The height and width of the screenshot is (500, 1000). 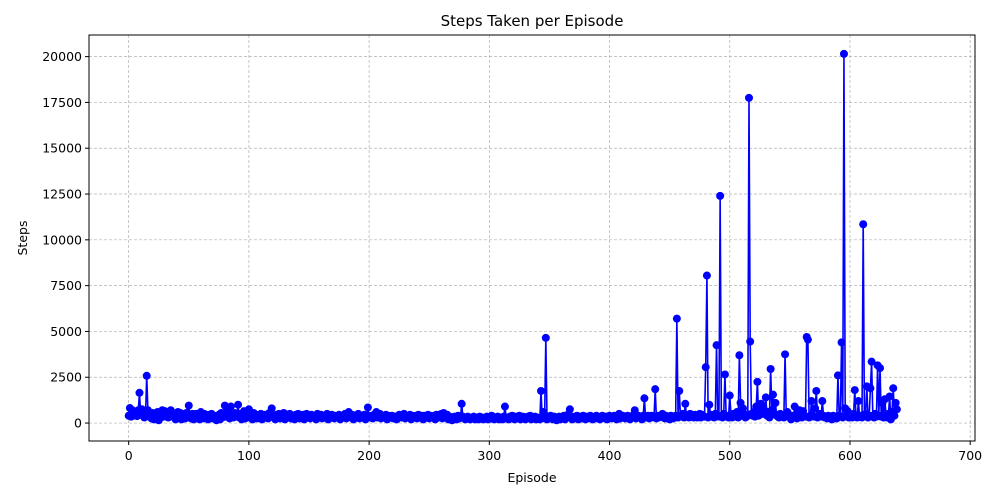 I want to click on y-axis-label: Steps, so click(x=22, y=238).